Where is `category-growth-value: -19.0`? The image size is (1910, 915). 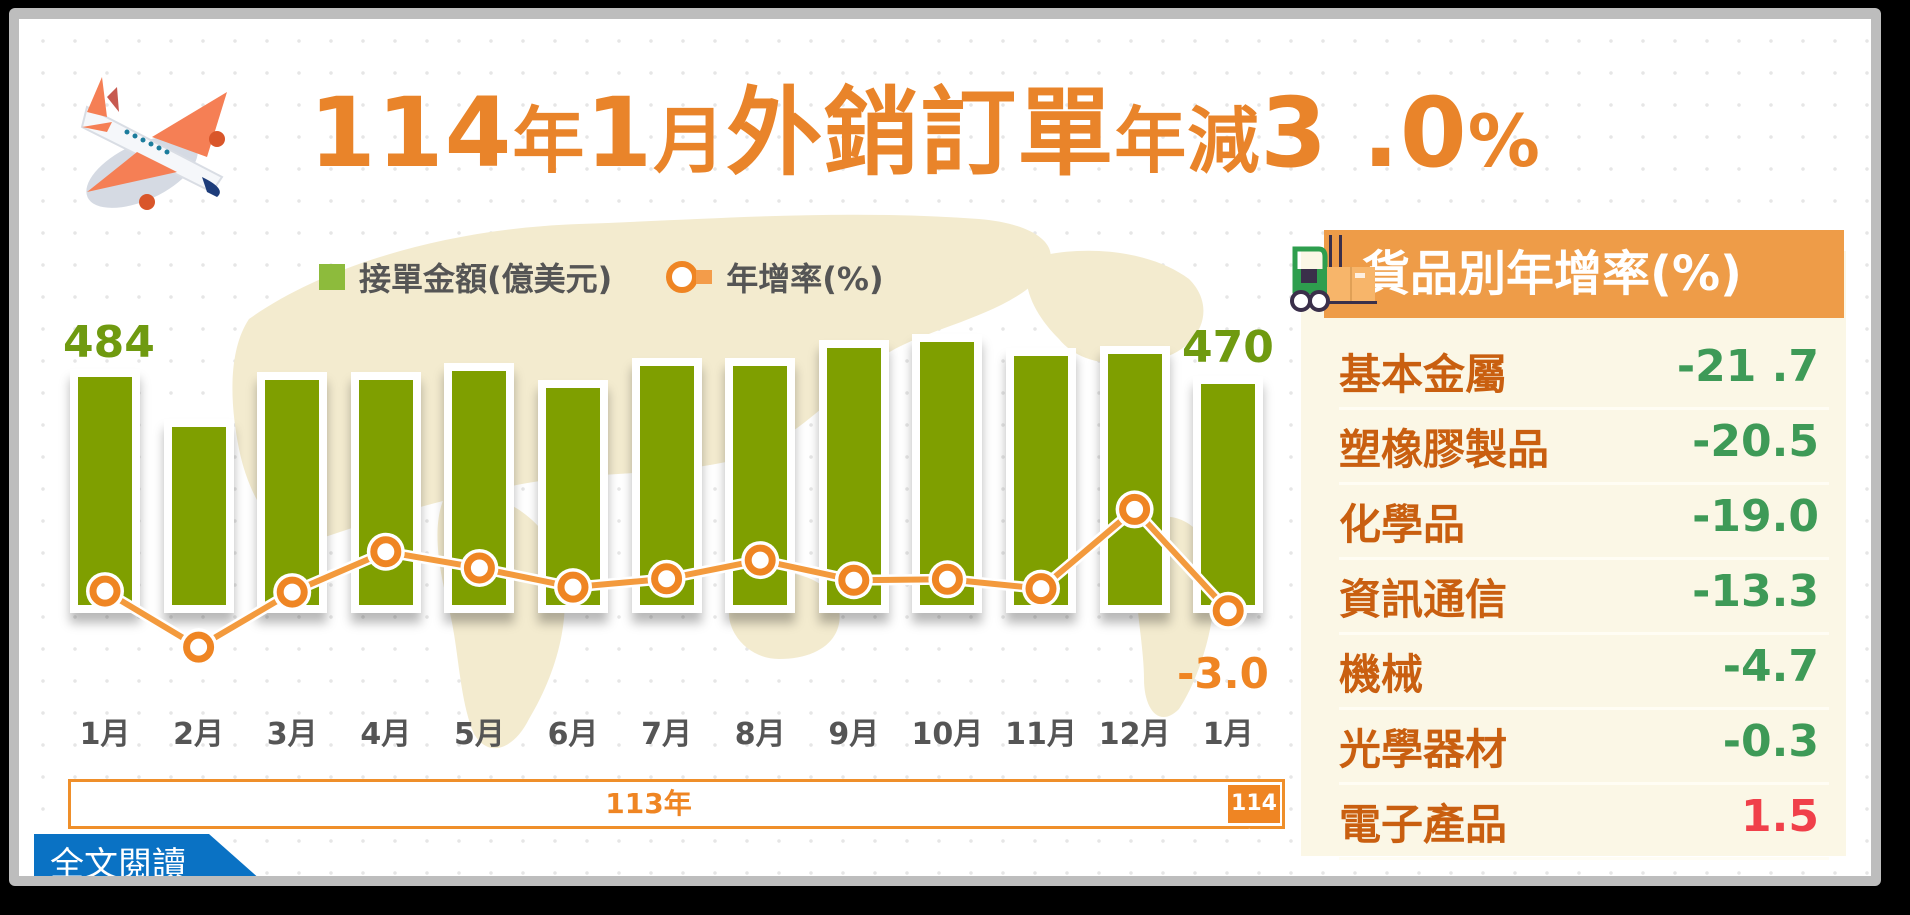 category-growth-value: -19.0 is located at coordinates (1755, 516).